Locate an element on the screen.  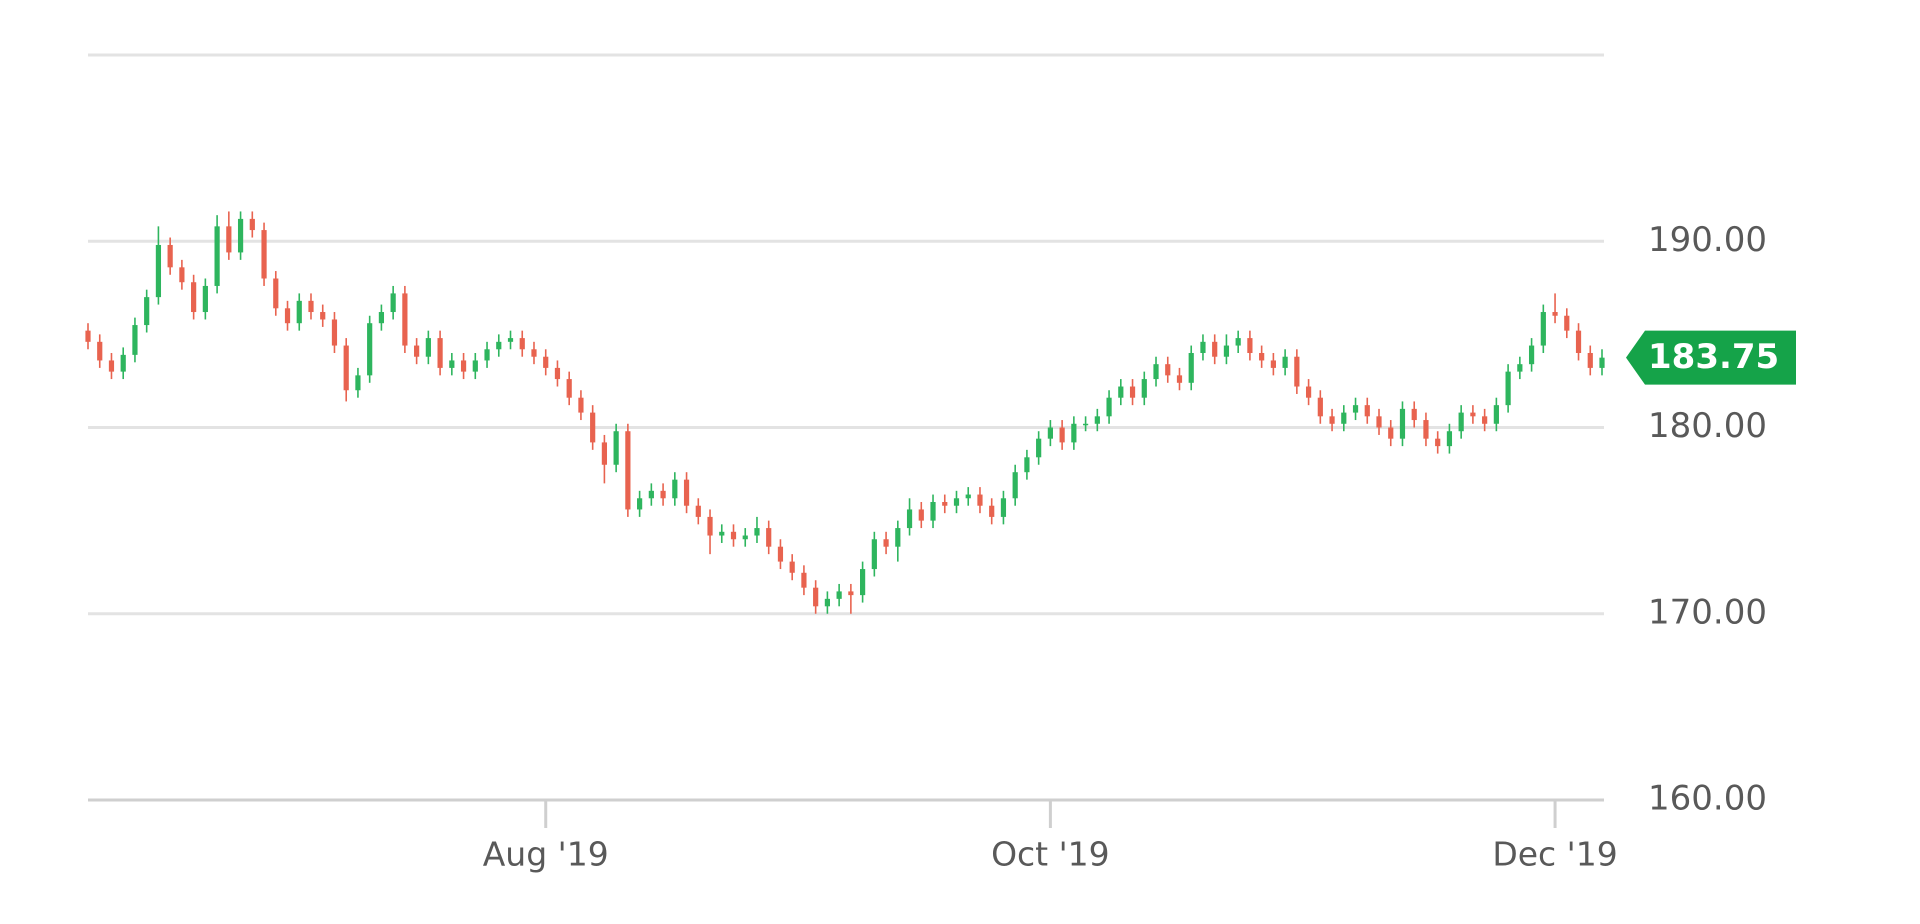
last-price-tag is located at coordinates (1711, 357).